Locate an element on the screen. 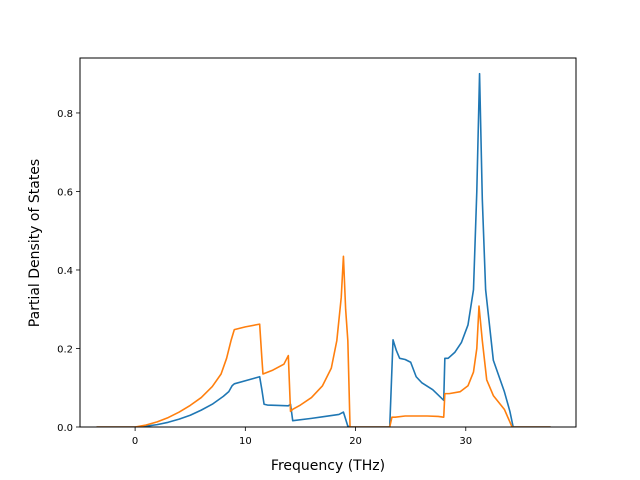 This screenshot has height=480, width=640. y-tick-label: 0.6 is located at coordinates (65, 192).